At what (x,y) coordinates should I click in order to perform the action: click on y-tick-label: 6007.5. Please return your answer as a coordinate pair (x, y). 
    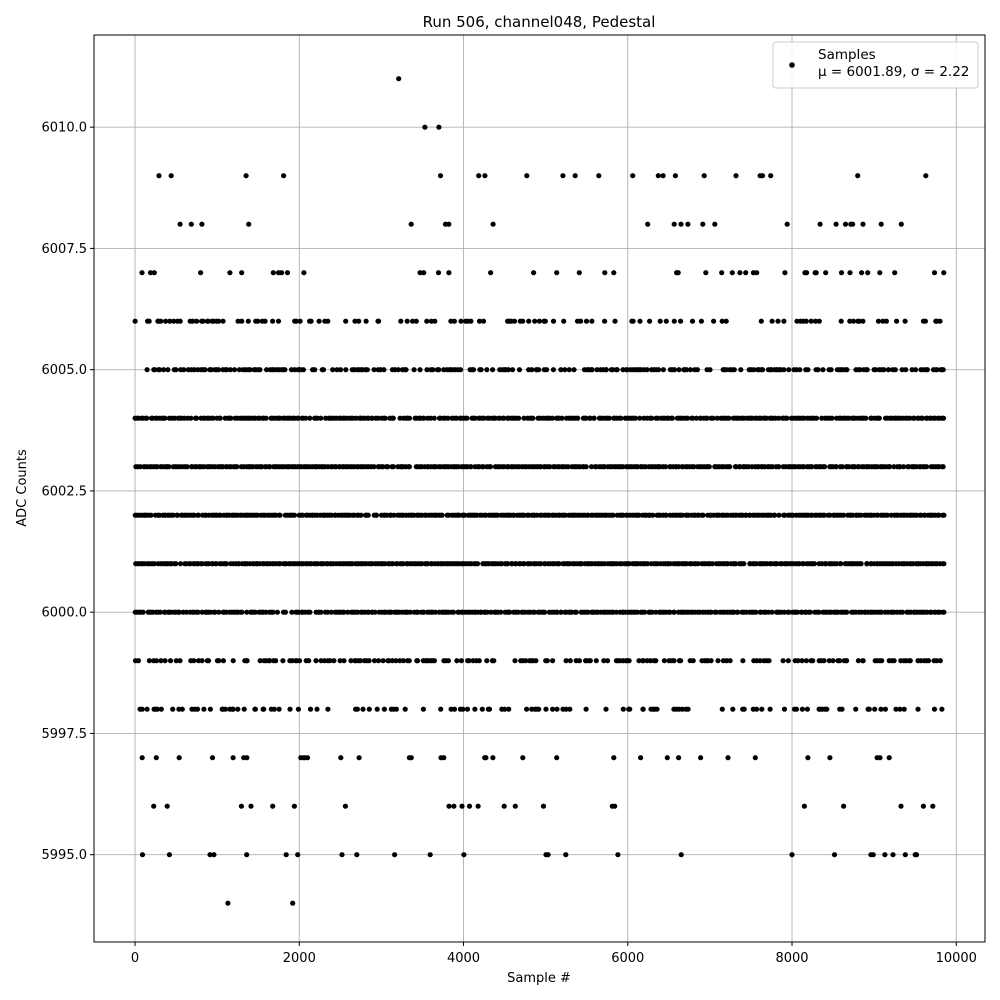
    Looking at the image, I should click on (65, 249).